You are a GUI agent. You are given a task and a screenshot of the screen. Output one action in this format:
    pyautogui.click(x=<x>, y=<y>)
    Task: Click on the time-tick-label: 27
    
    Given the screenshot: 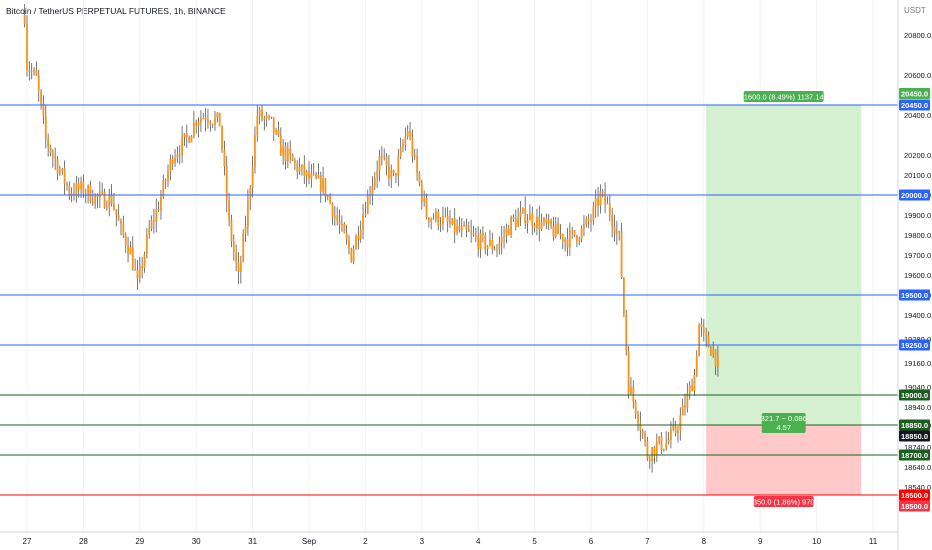 What is the action you would take?
    pyautogui.click(x=27, y=541)
    